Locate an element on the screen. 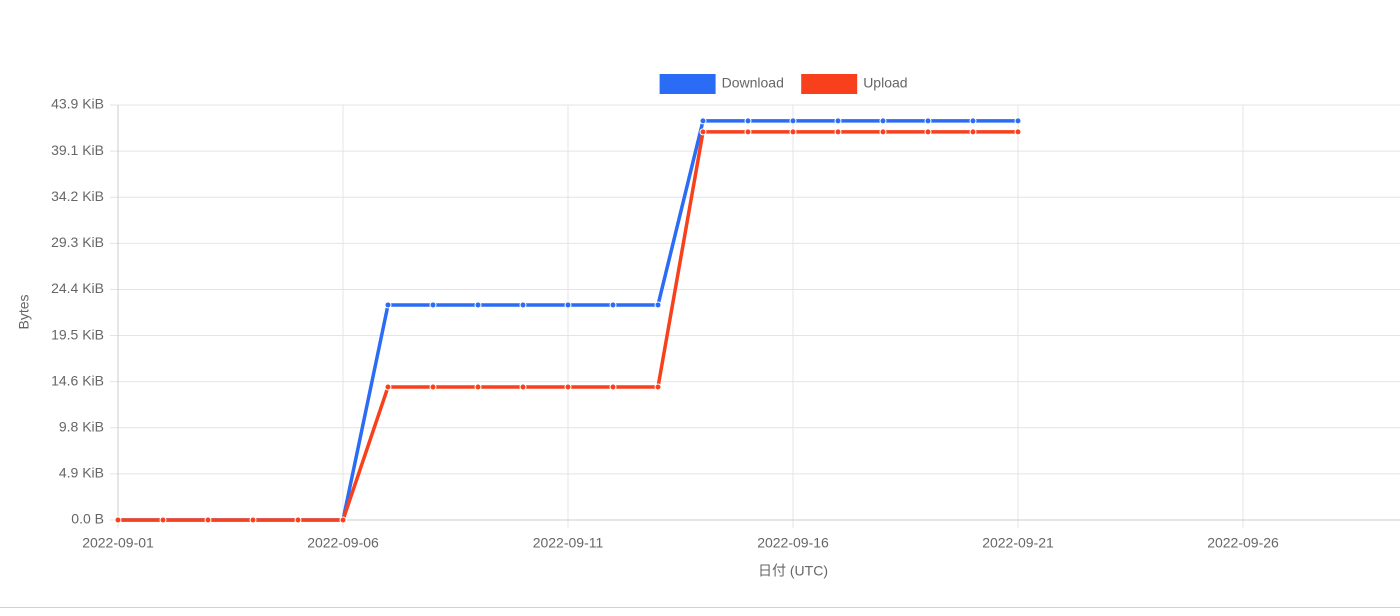  y-axis-title: Bytes is located at coordinates (24, 311).